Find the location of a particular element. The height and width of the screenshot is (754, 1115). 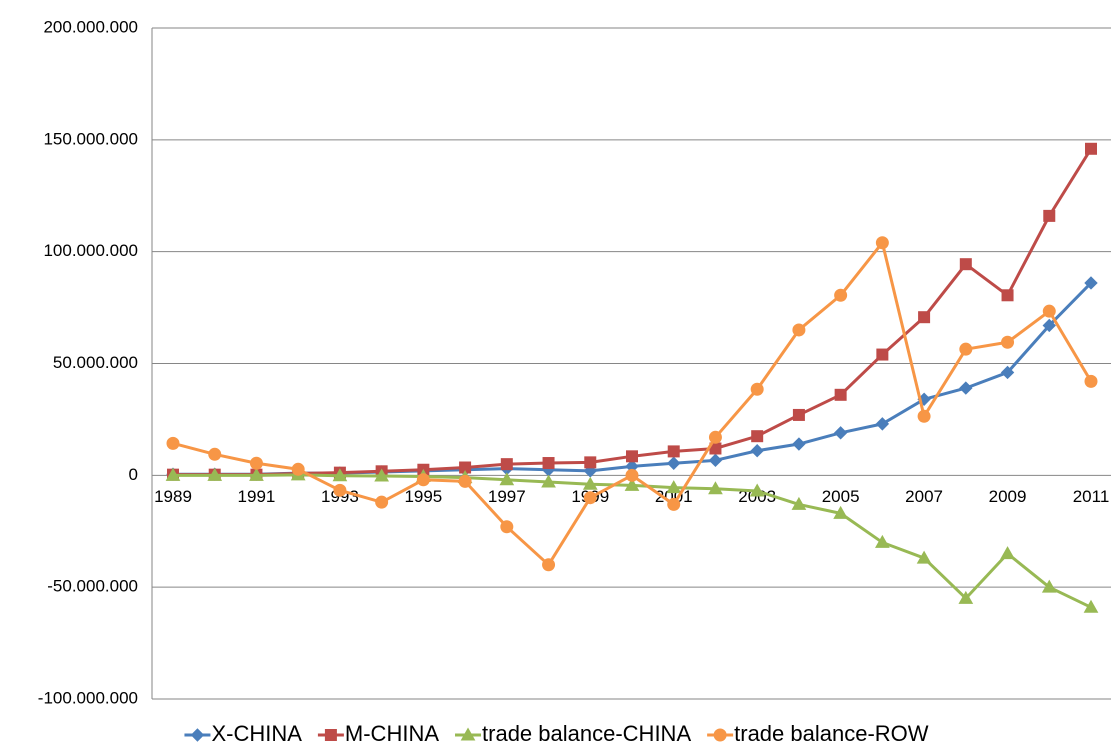

y-tick-label: -100.000.000 is located at coordinates (88, 697).